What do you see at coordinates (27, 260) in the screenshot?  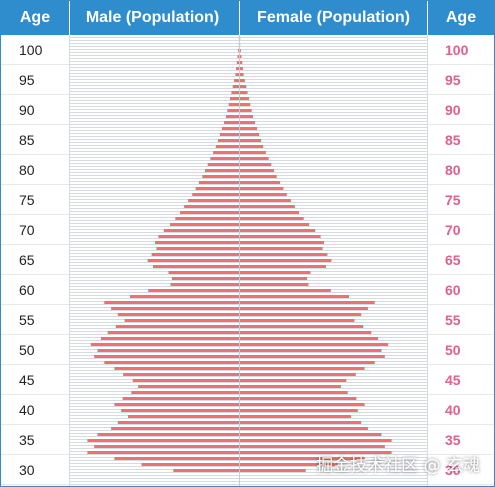 I see `age-label-left: 65` at bounding box center [27, 260].